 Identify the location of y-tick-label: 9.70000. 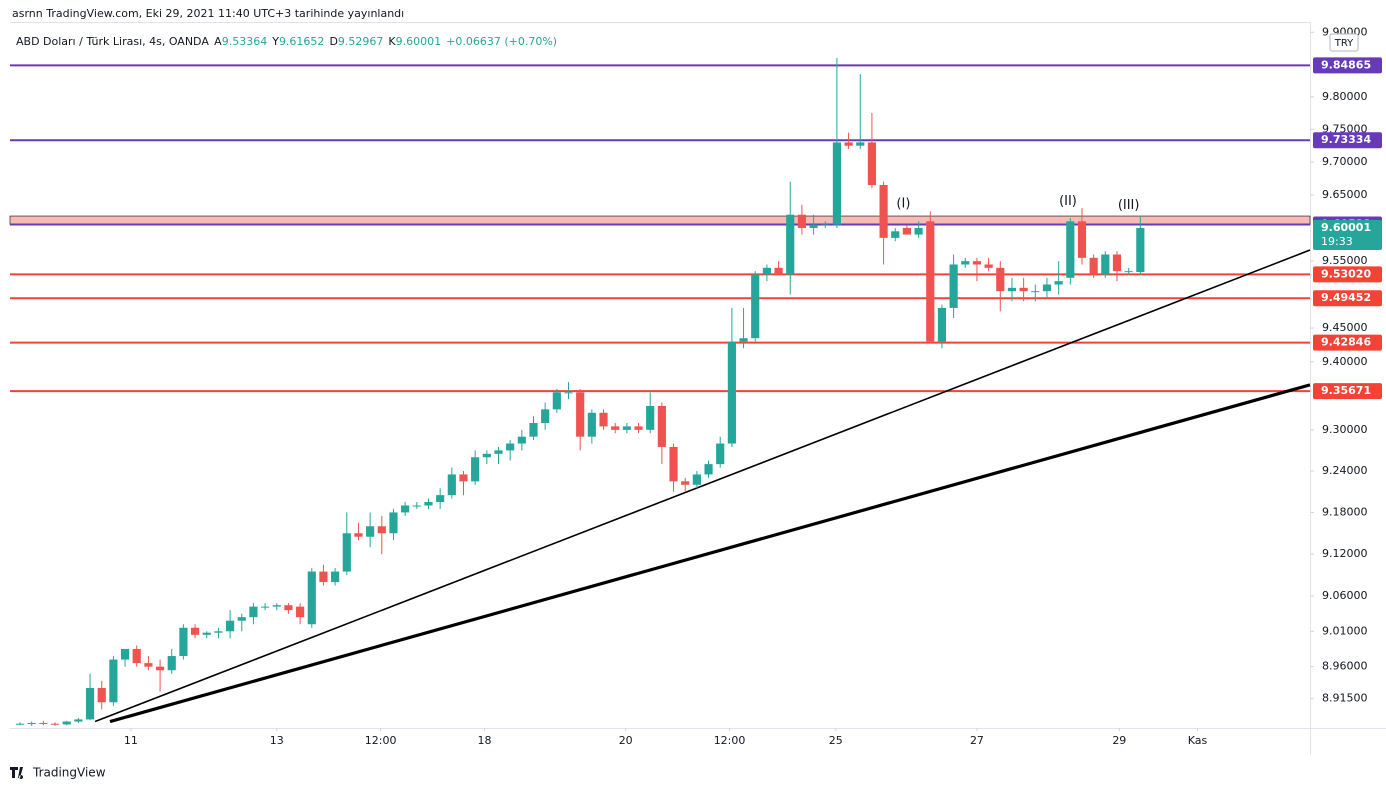
(1345, 161).